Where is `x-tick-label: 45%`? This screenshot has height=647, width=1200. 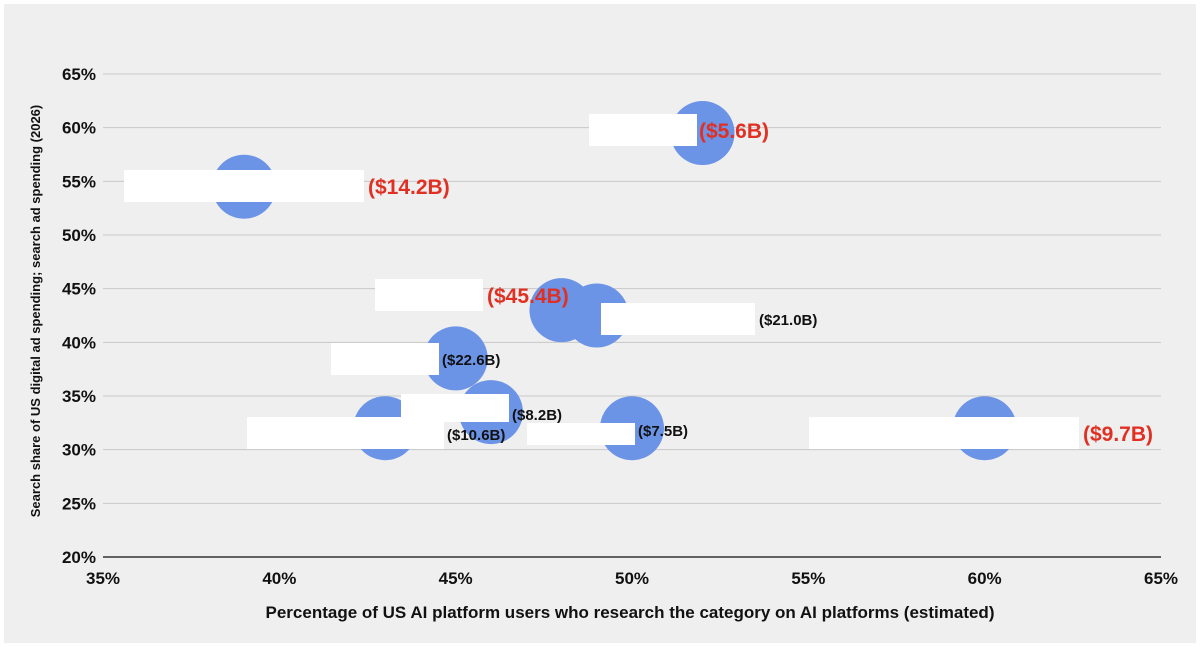
x-tick-label: 45% is located at coordinates (456, 578).